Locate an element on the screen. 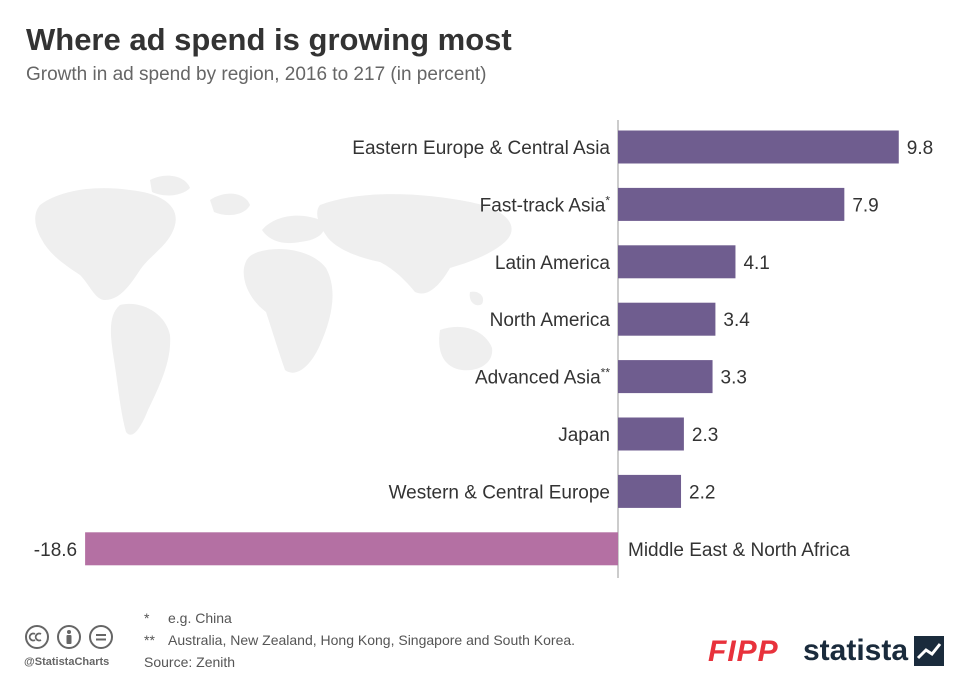 The width and height of the screenshot is (960, 684). attribution-icon is located at coordinates (69, 637).